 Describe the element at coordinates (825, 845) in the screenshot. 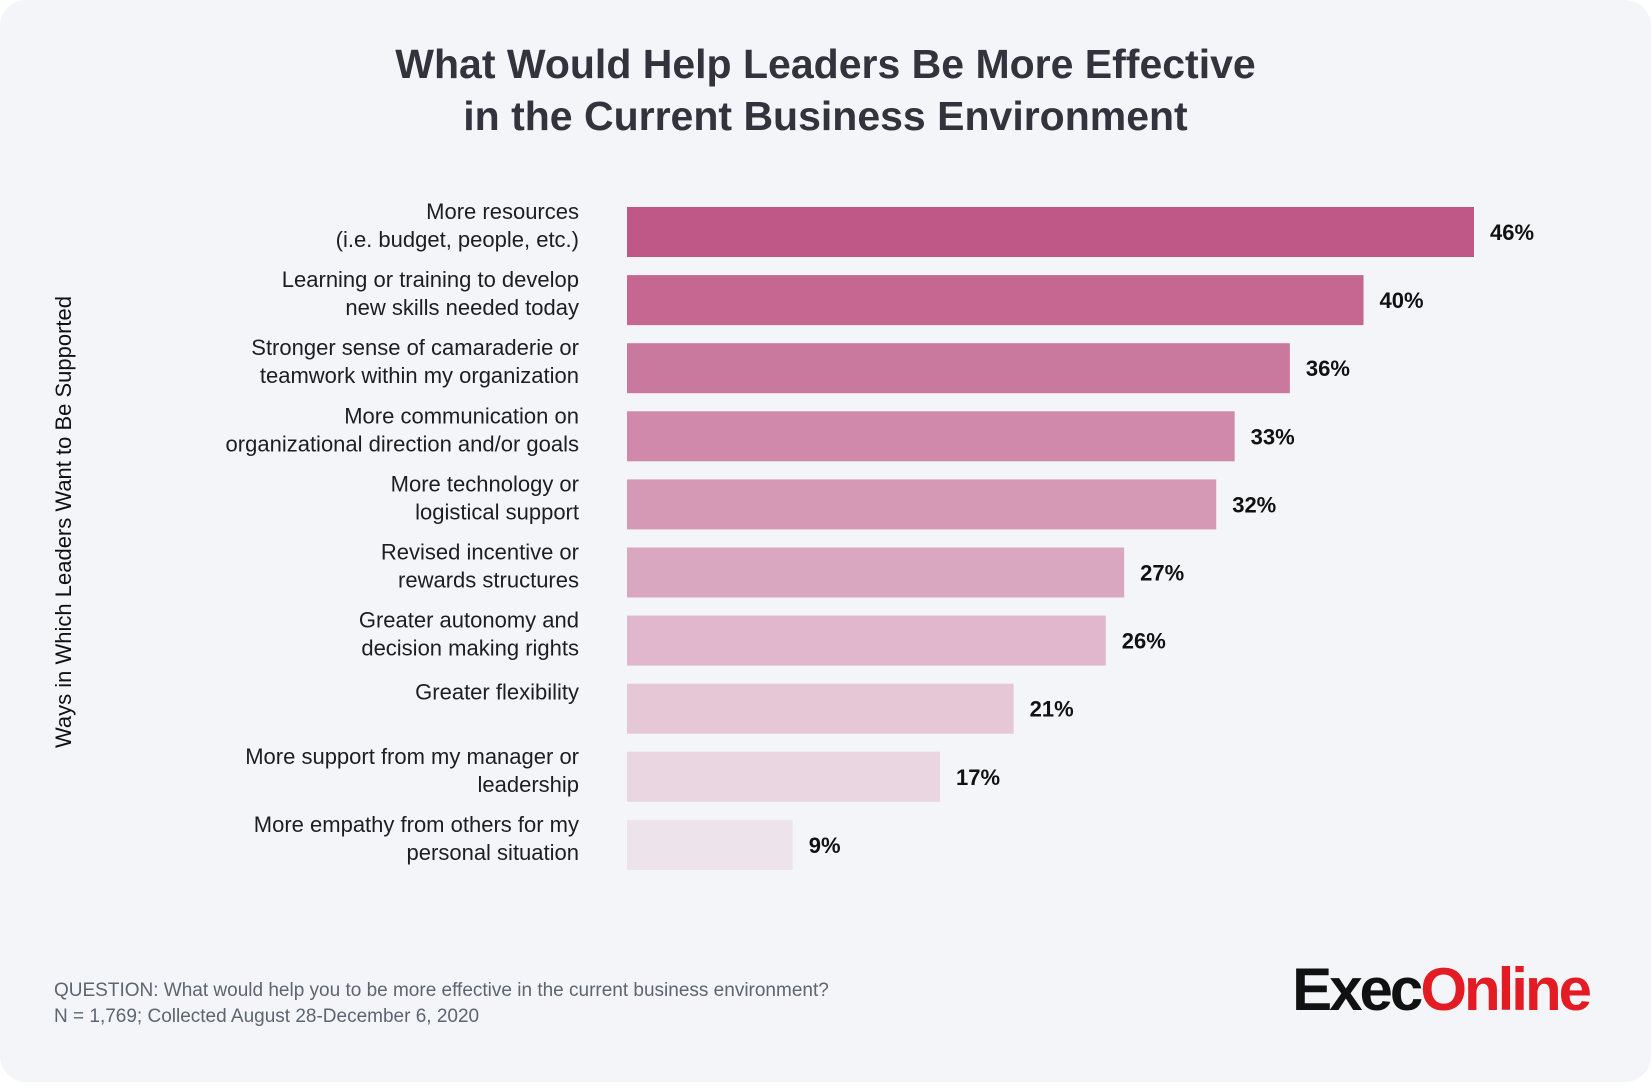

I see `value-label-9: 9%` at that location.